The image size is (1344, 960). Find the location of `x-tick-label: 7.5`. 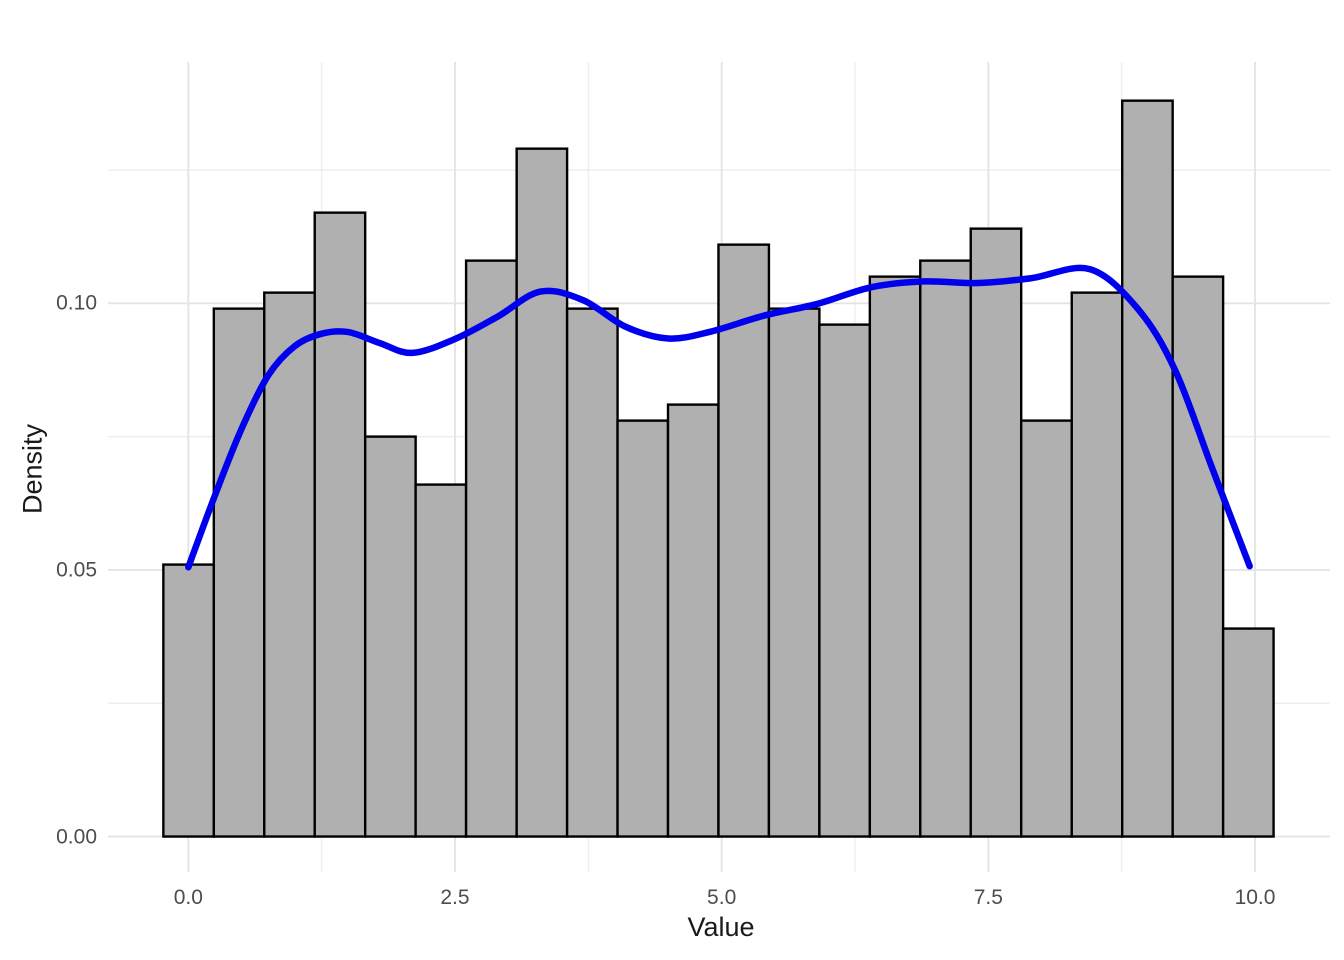

x-tick-label: 7.5 is located at coordinates (988, 897).